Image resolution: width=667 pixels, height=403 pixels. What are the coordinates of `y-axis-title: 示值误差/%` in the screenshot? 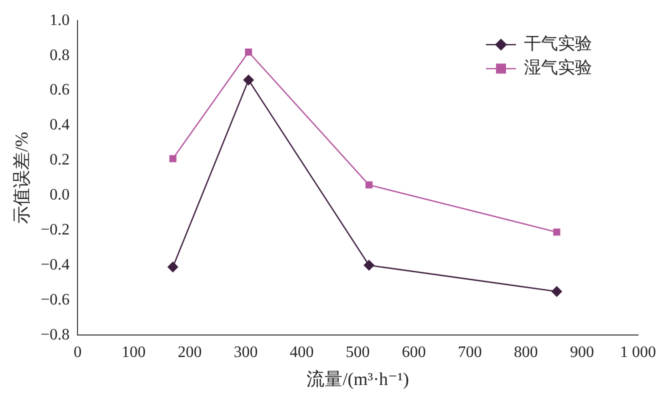 It's located at (22, 178).